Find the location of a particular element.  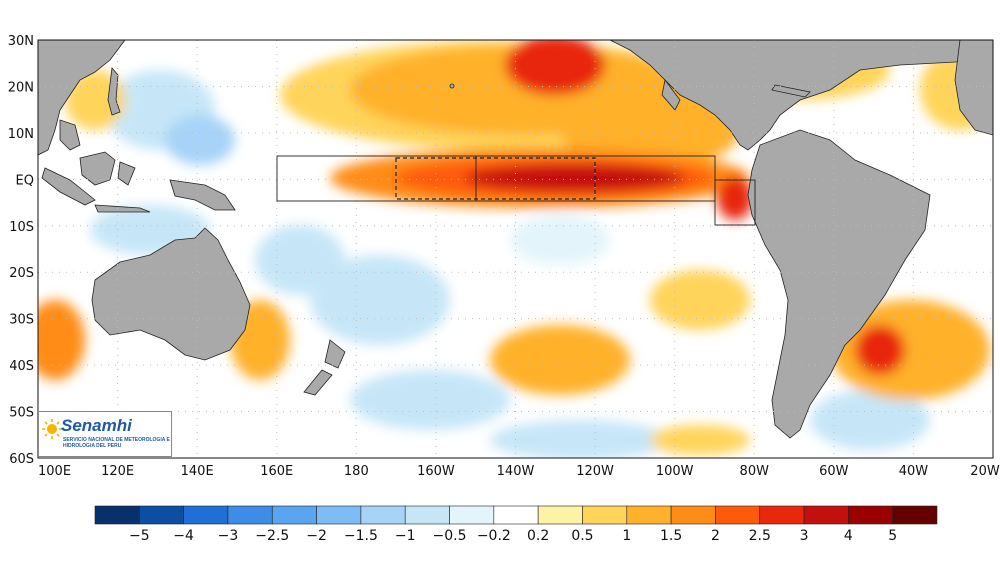

java-landmass is located at coordinates (122, 208).